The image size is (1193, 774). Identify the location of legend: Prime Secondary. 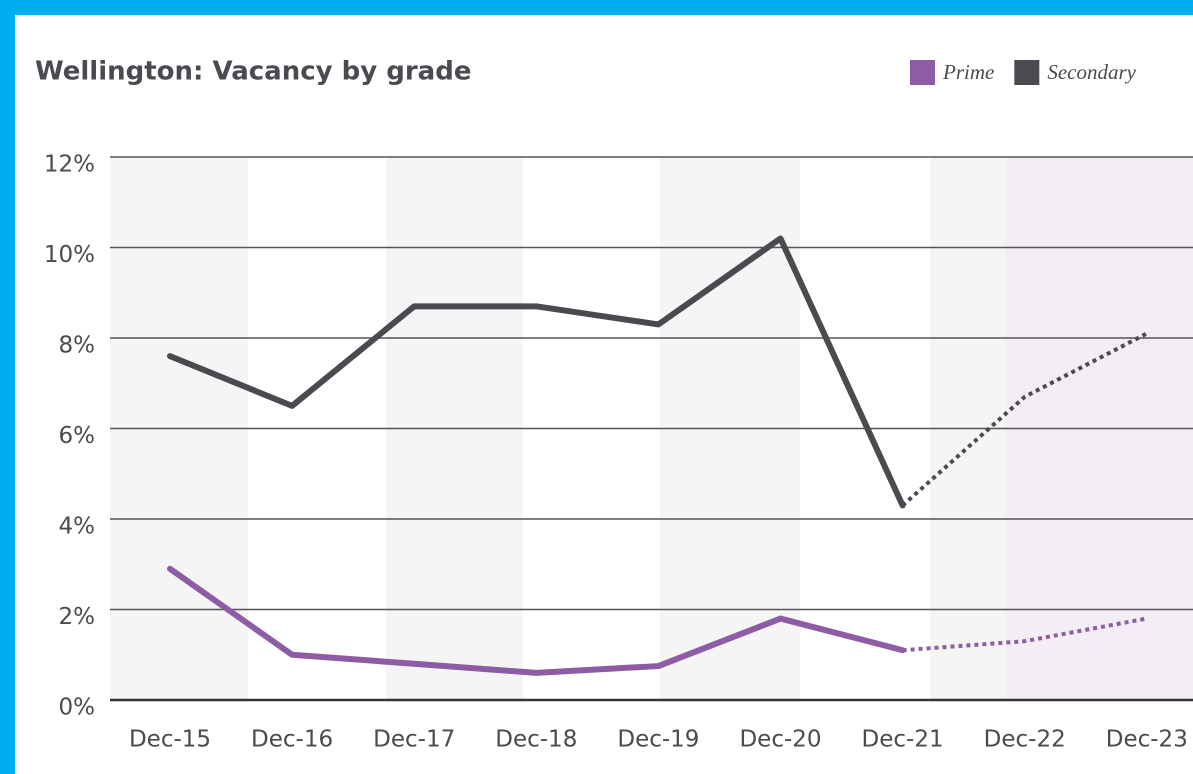
(1023, 72).